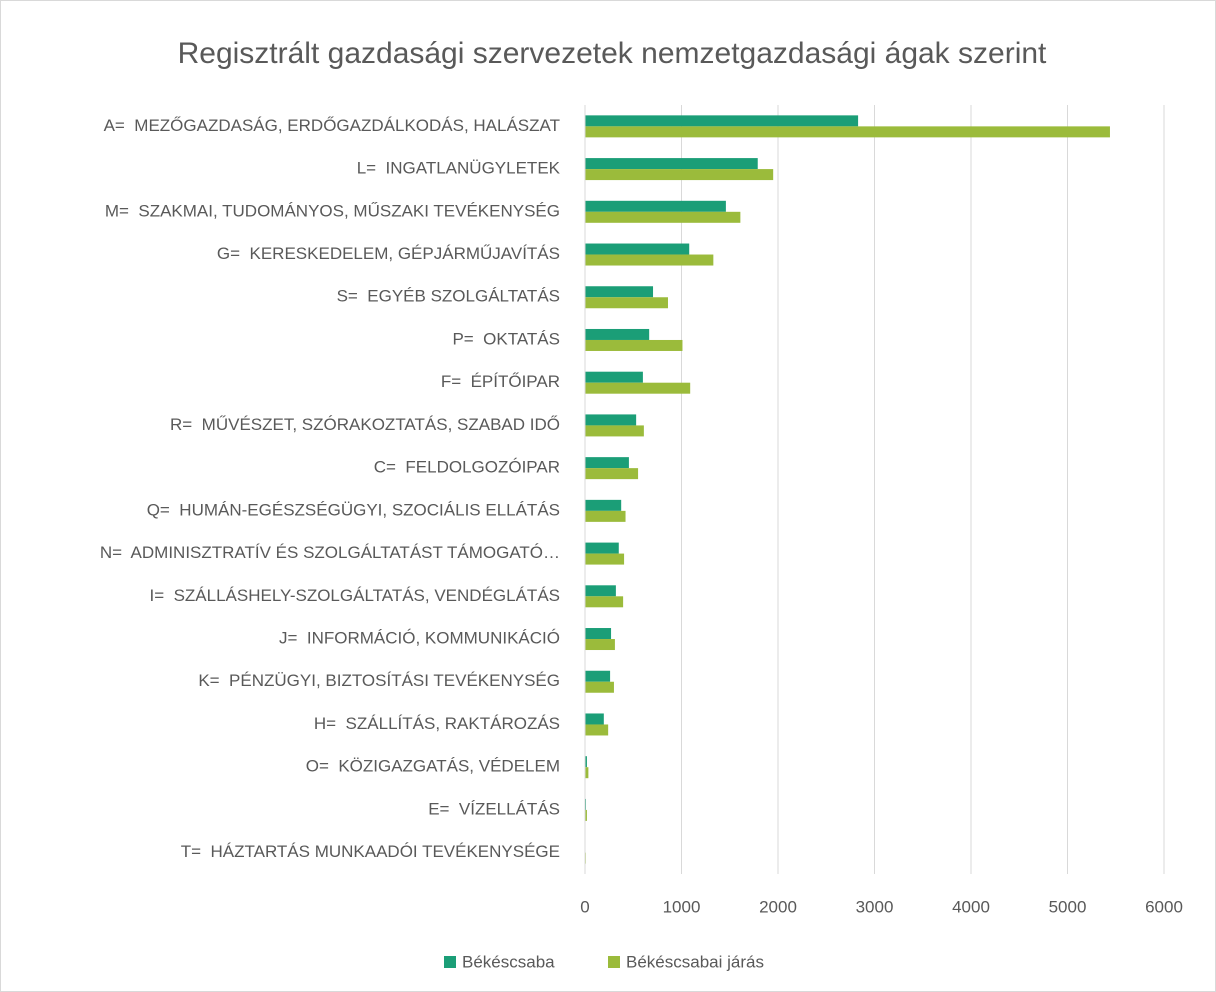  Describe the element at coordinates (433, 766) in the screenshot. I see `y-tick-label: O= KÖZIGAZGATÁS, VÉDELEM` at that location.